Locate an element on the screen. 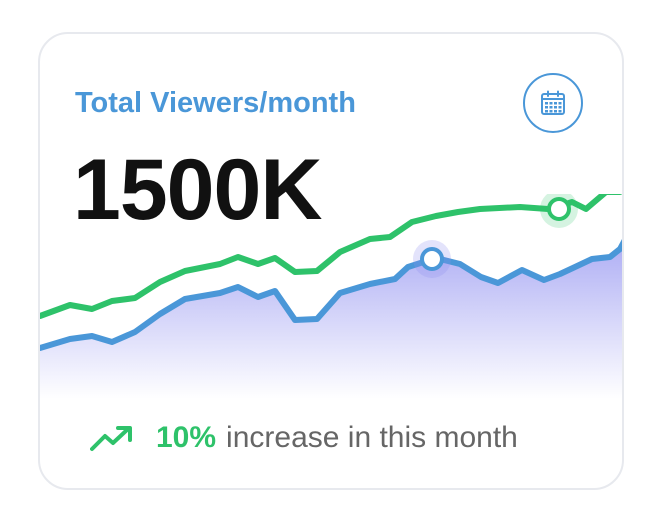  footer-percent: 10% is located at coordinates (186, 437).